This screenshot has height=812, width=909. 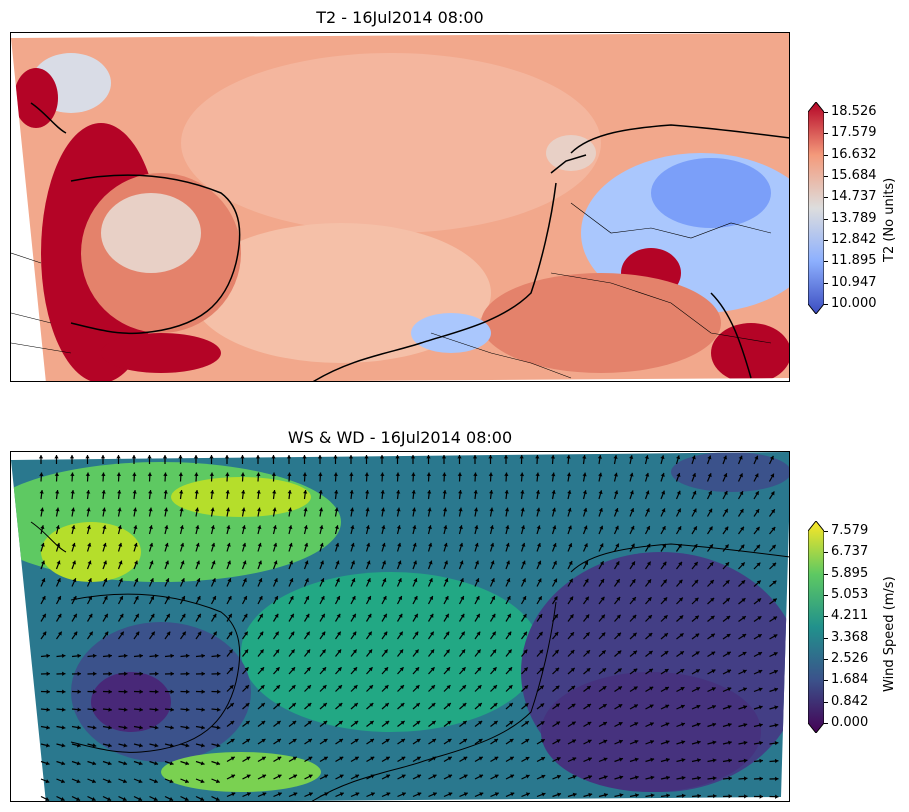 I want to click on ws-colorbar-label: Wind Speed (m/s), so click(x=889, y=634).